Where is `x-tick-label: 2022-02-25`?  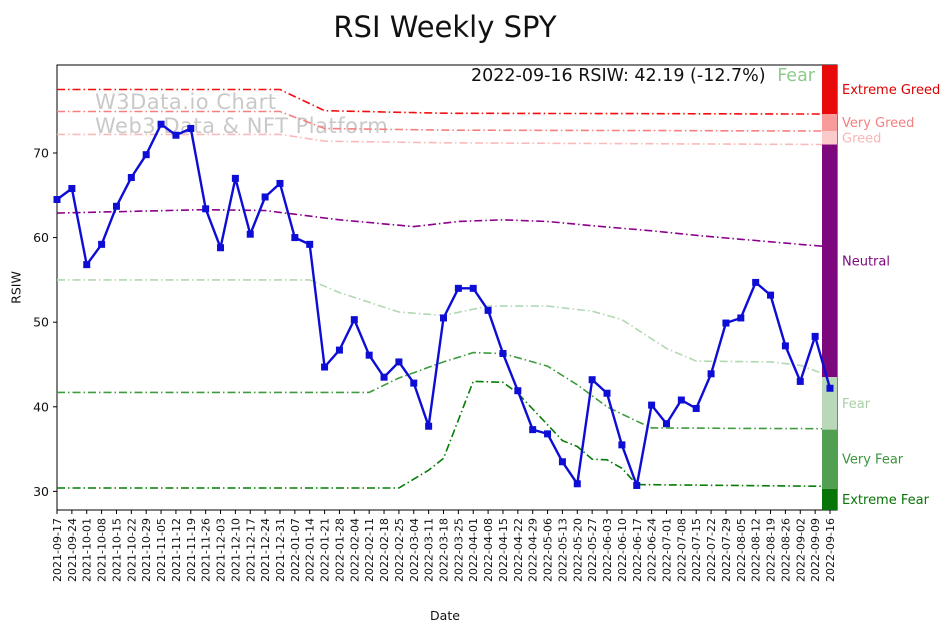 x-tick-label: 2022-02-25 is located at coordinates (399, 550).